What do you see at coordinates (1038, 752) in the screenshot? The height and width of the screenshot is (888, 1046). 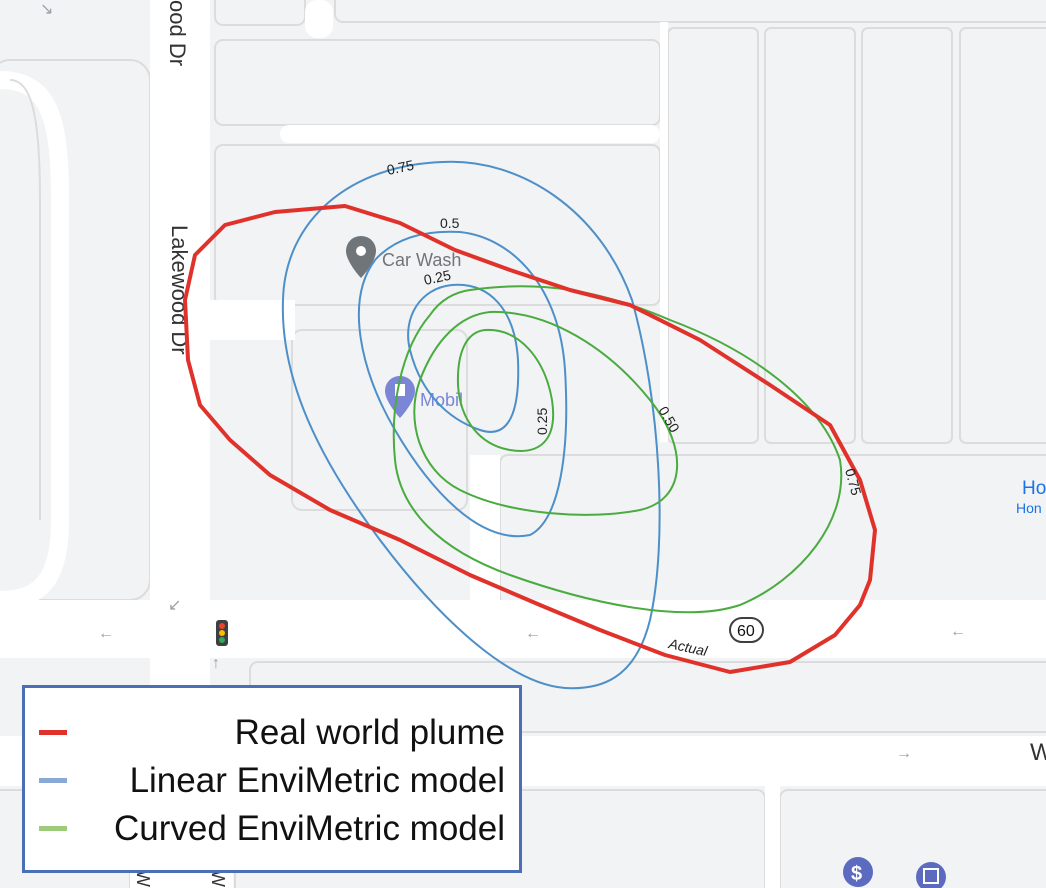 I see `street-label-right-w: W` at bounding box center [1038, 752].